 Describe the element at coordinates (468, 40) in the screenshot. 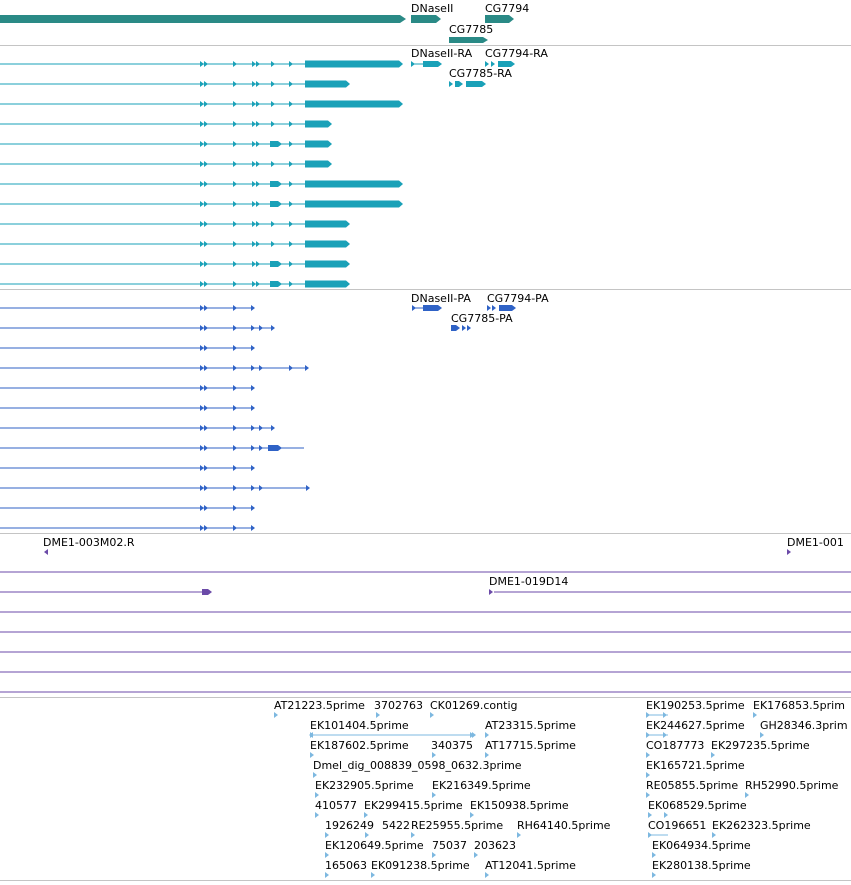

I see `gene-feature-cg7785` at that location.